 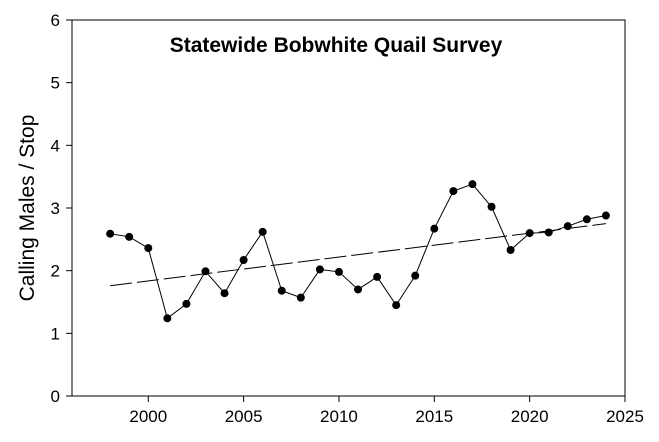 I want to click on y-tick-label: 3, so click(x=55, y=208).